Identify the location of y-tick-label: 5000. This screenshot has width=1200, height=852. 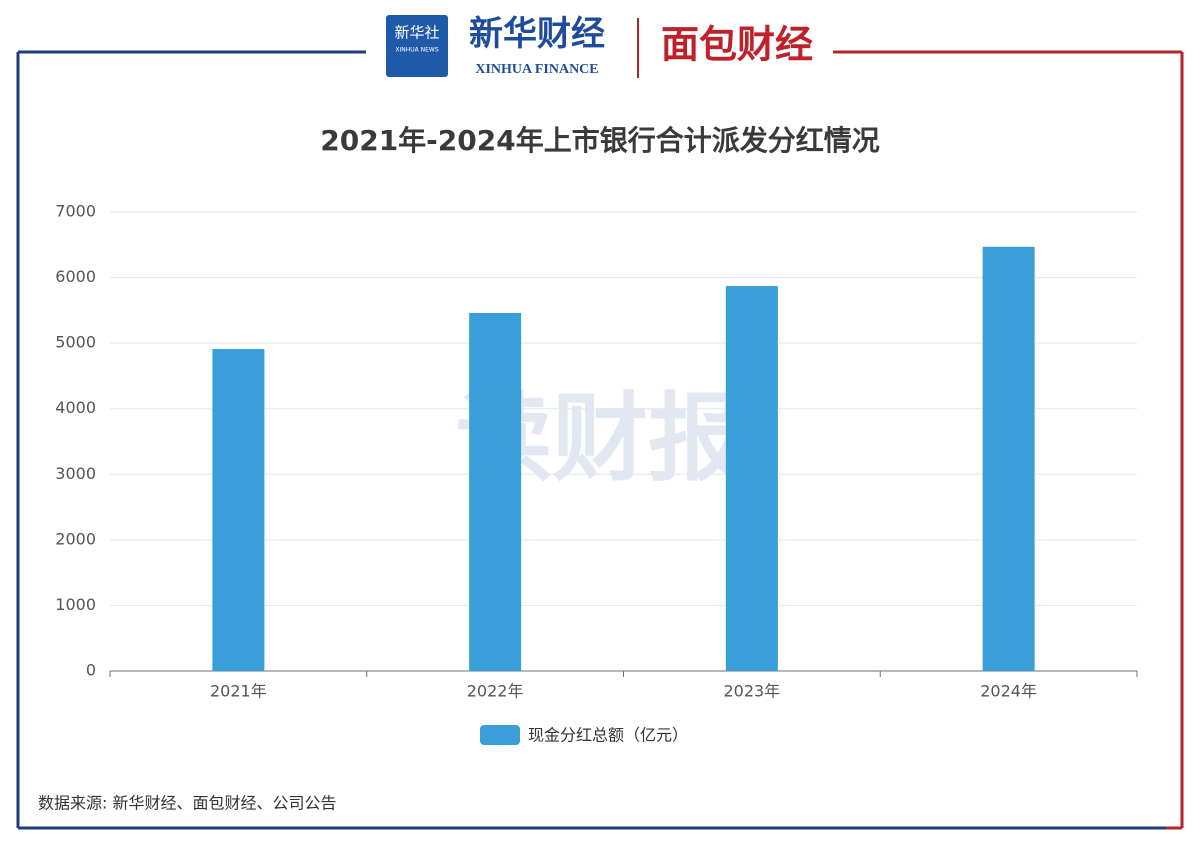
(75, 342).